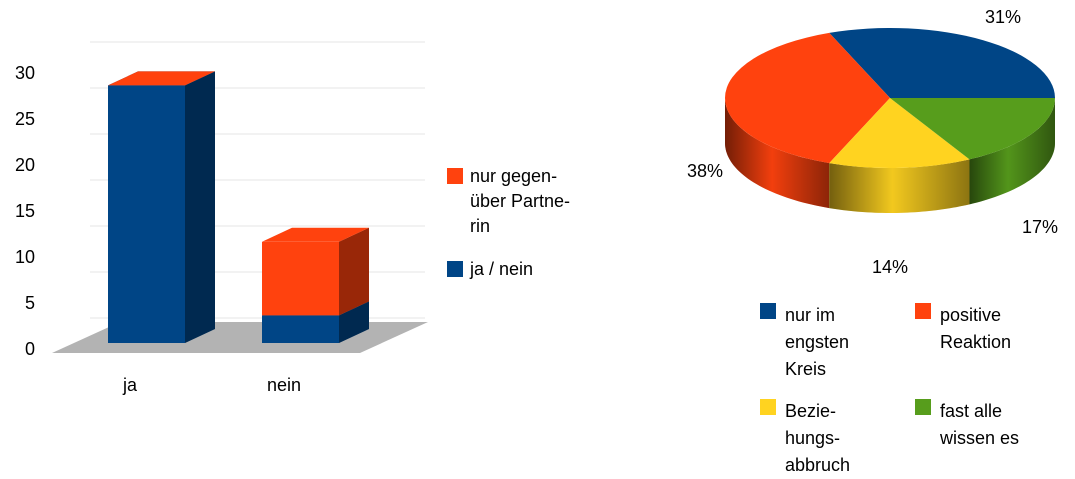  I want to click on data-label: 14%, so click(890, 267).